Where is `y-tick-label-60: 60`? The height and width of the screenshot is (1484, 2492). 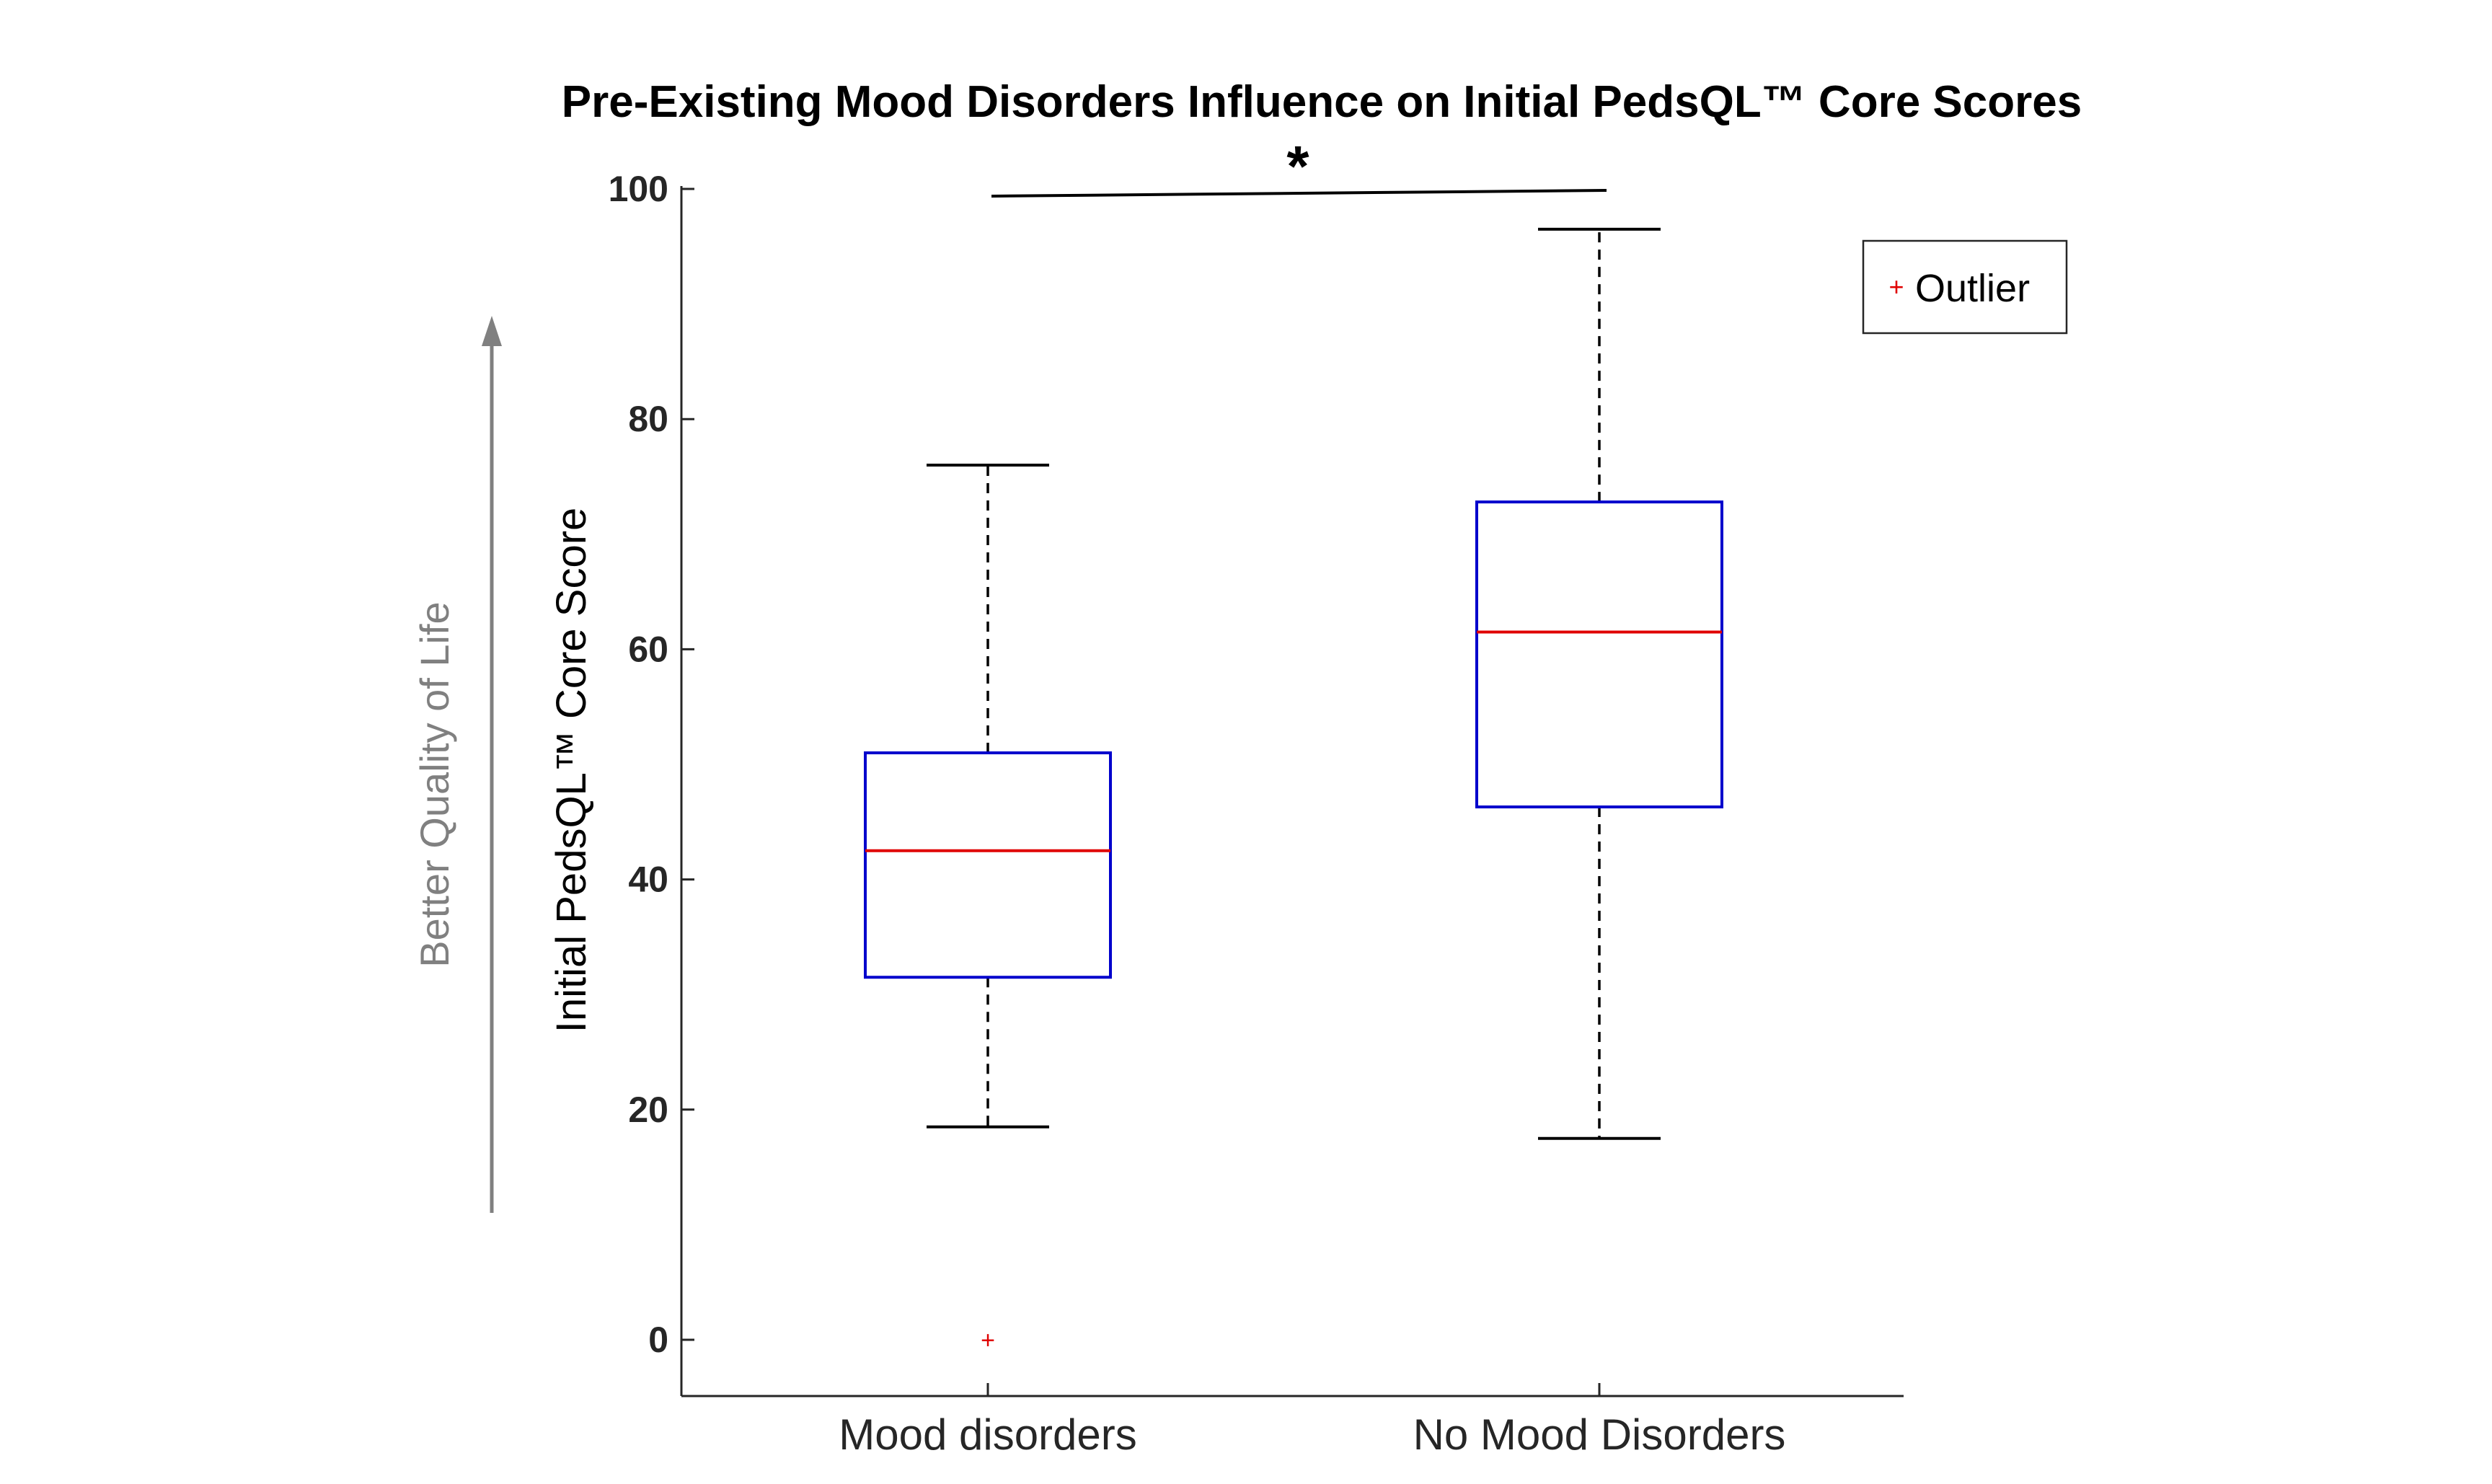 y-tick-label-60: 60 is located at coordinates (648, 649).